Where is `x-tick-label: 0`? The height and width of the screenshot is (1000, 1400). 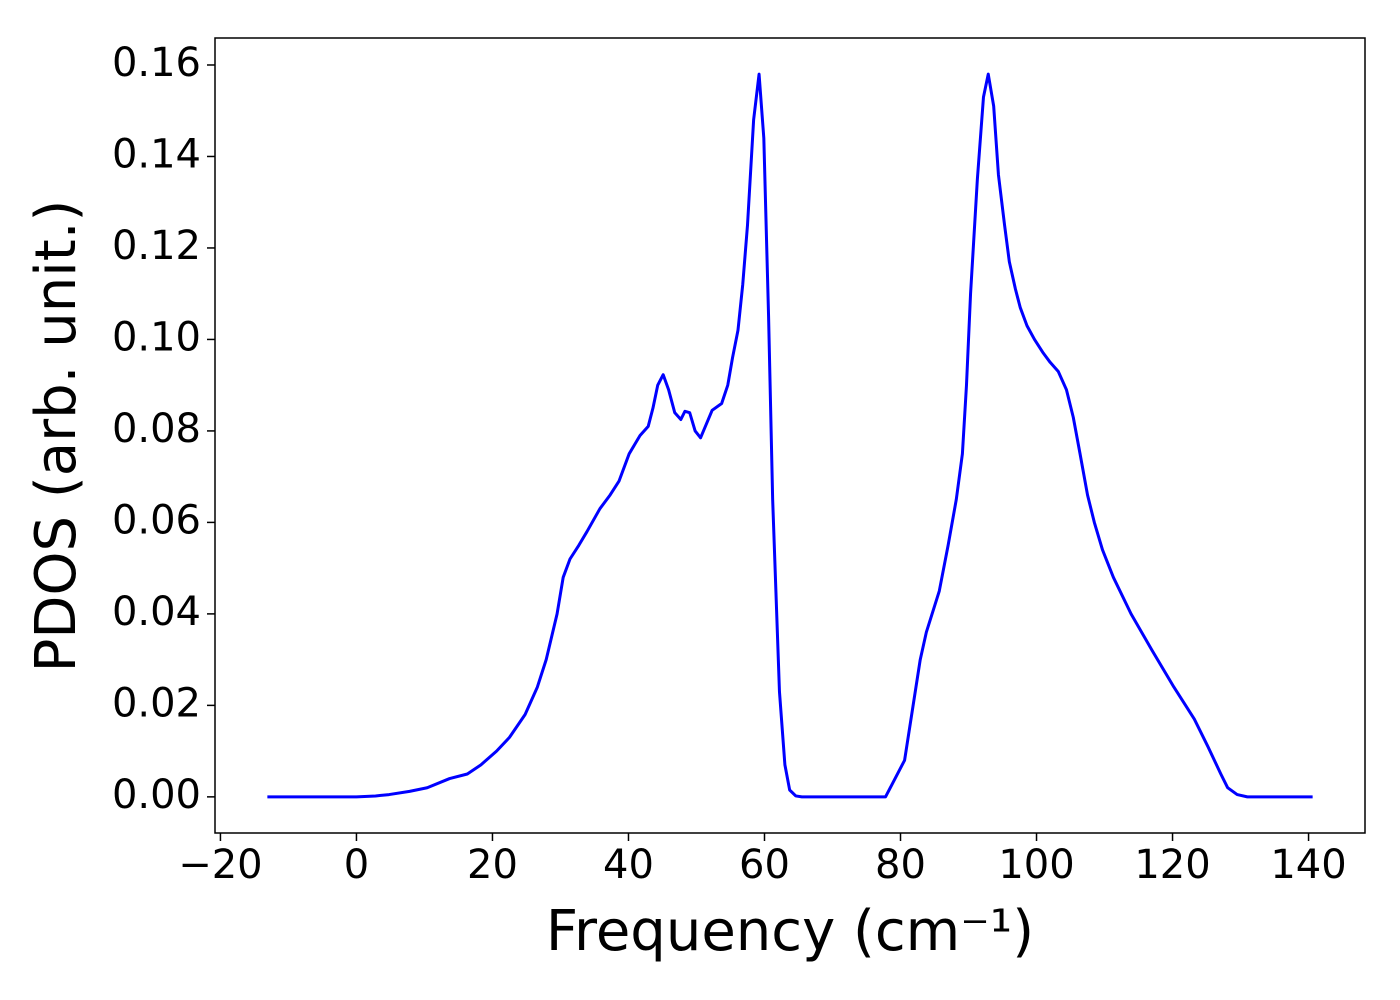
x-tick-label: 0 is located at coordinates (356, 865).